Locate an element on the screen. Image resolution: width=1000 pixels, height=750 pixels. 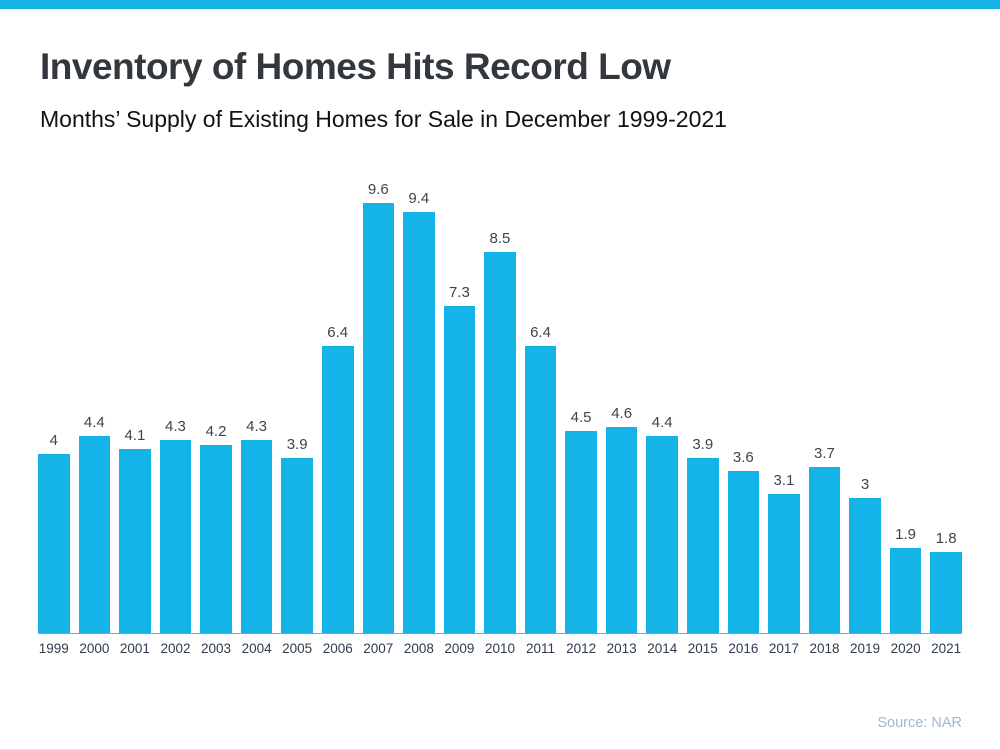
bar-column: 4.5 is located at coordinates (581, 397).